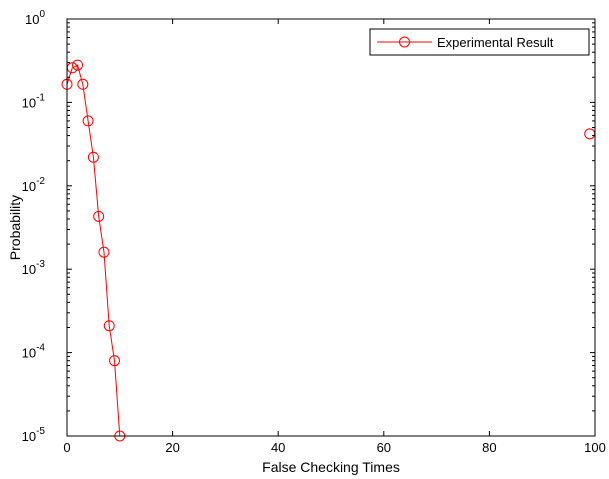 This screenshot has height=479, width=609. Describe the element at coordinates (404, 42) in the screenshot. I see `legend-marker` at that location.